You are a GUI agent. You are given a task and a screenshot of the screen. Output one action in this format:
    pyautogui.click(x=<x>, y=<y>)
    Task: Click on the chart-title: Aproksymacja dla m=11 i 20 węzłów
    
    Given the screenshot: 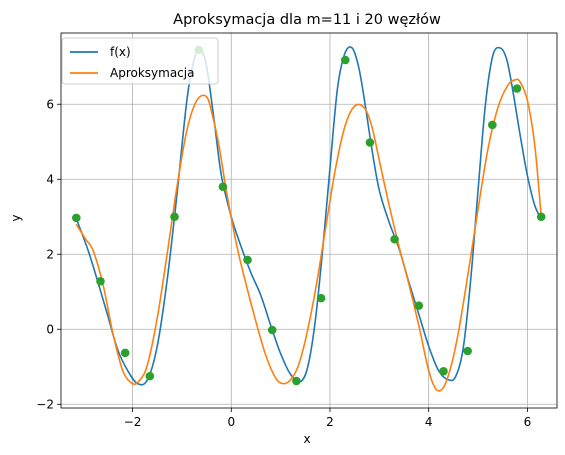 What is the action you would take?
    pyautogui.click(x=307, y=20)
    